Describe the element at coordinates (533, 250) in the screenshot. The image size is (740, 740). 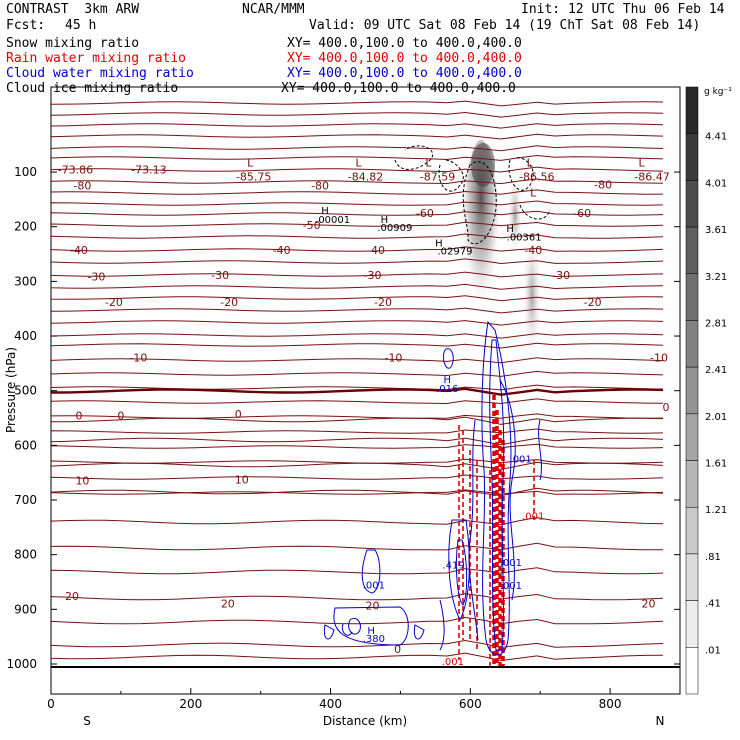
I see `temperature-label: -40` at that location.